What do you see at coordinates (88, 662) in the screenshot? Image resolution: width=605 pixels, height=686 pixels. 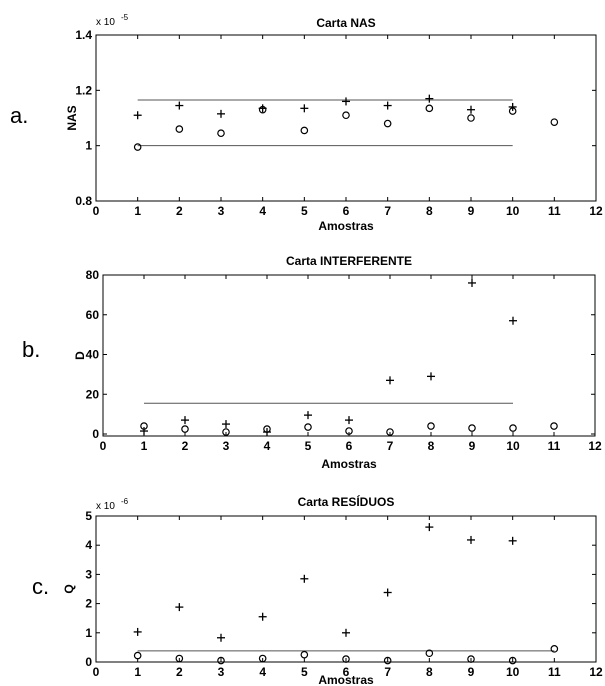 I see `y-tick-label: 0` at bounding box center [88, 662].